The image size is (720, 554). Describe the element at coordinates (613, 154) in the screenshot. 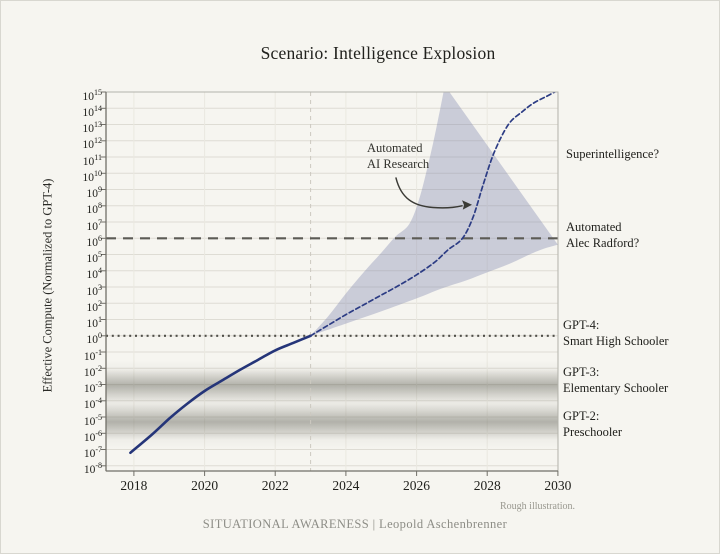

I see `annotation-superintelligence: Superintelligence?` at that location.